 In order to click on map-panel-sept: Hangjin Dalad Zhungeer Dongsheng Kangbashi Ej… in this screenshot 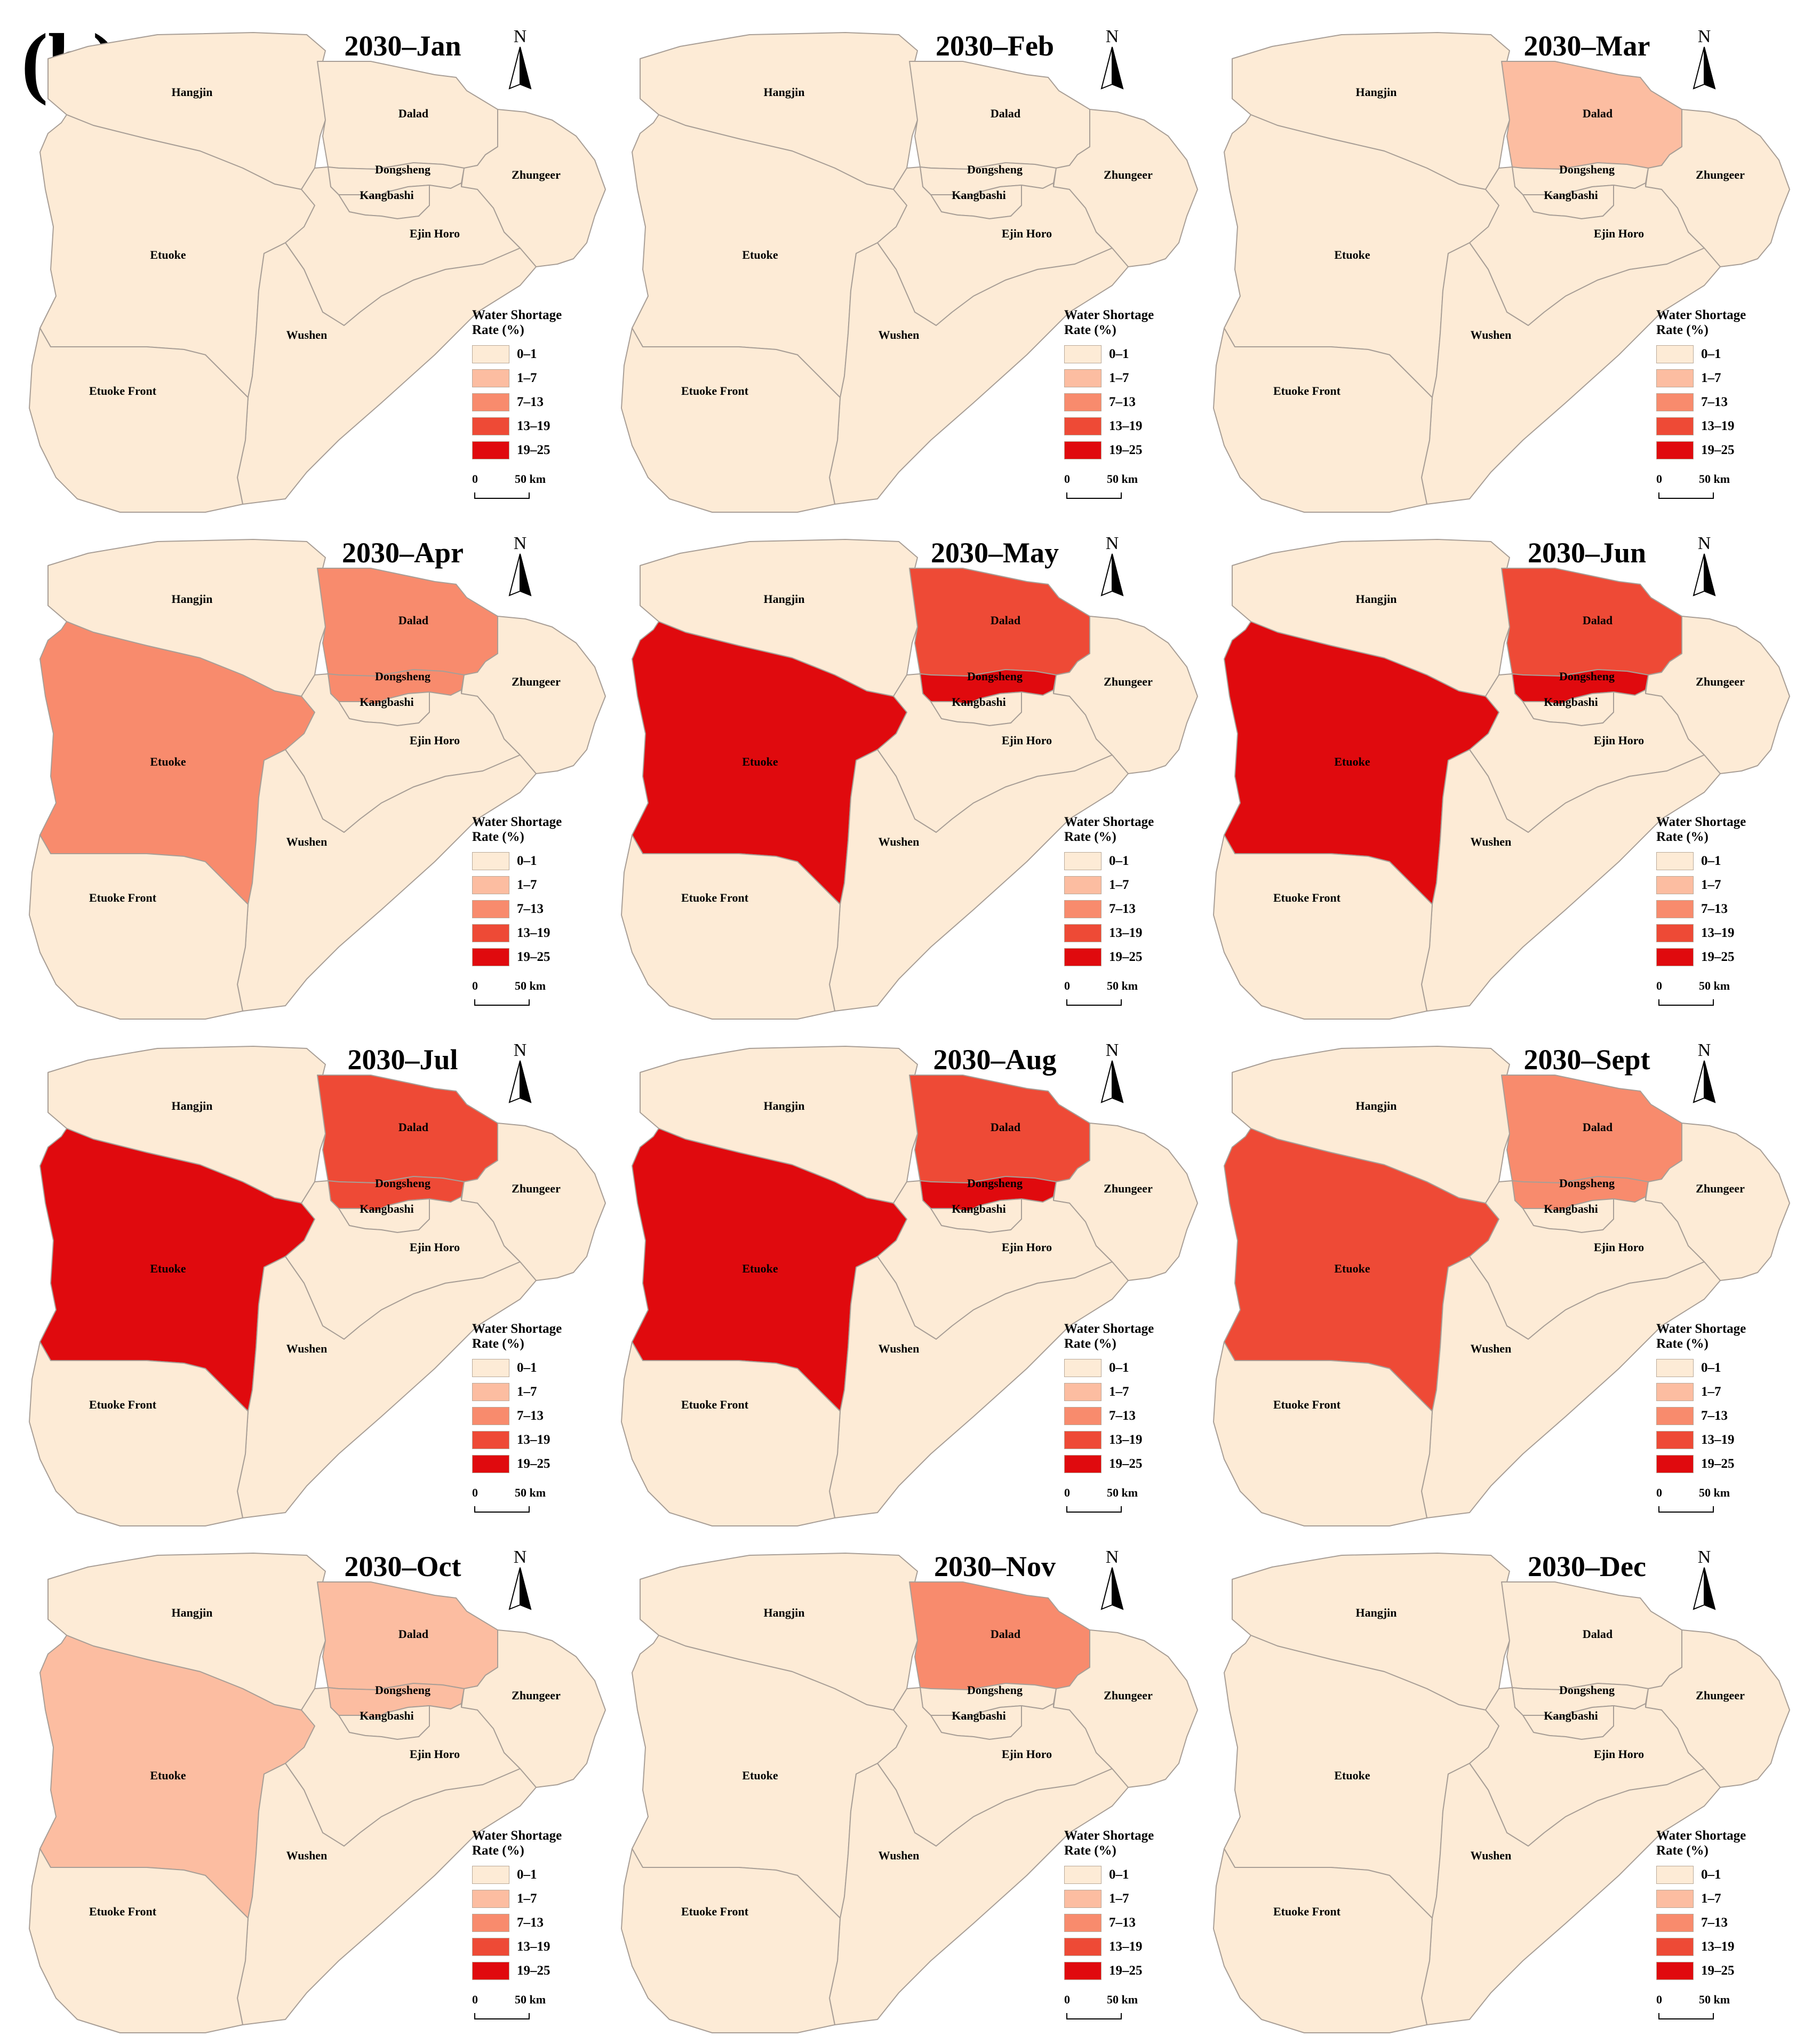, I will do `click(1491, 1280)`.